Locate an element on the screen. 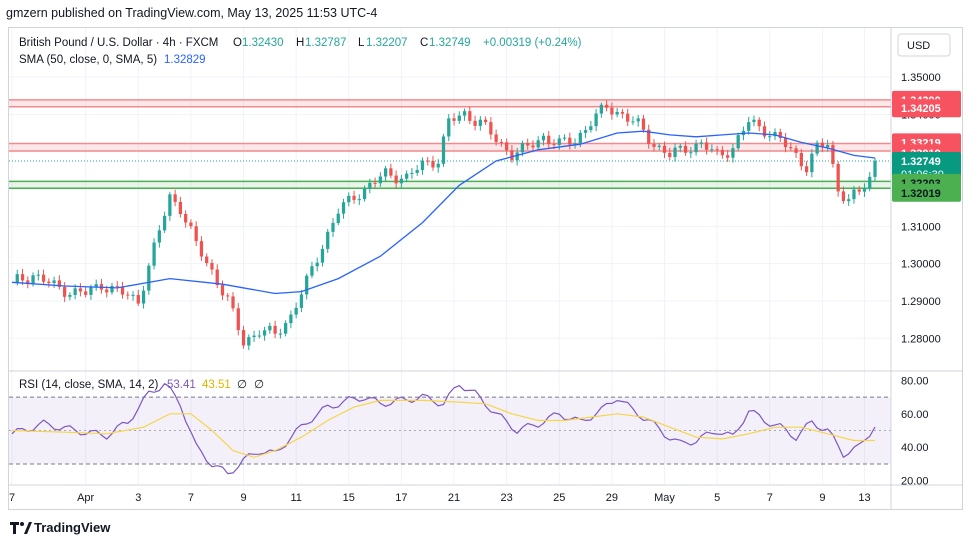 The width and height of the screenshot is (970, 546). zone-label-bottom-1-bg is located at coordinates (926, 108).